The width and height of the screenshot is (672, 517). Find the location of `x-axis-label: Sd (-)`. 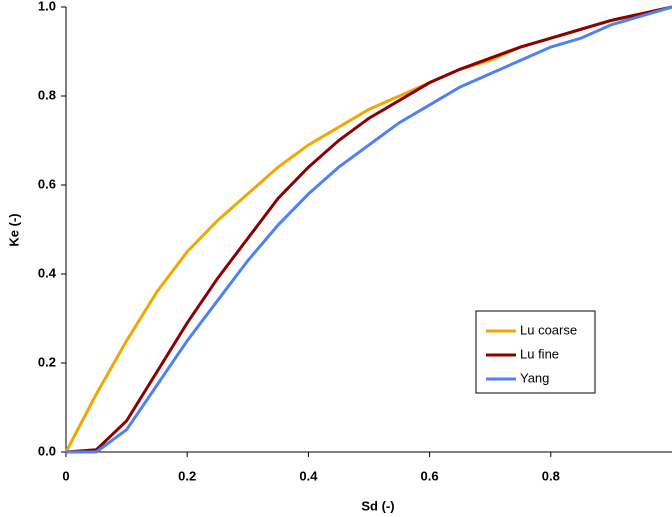

x-axis-label: Sd (-) is located at coordinates (377, 505).